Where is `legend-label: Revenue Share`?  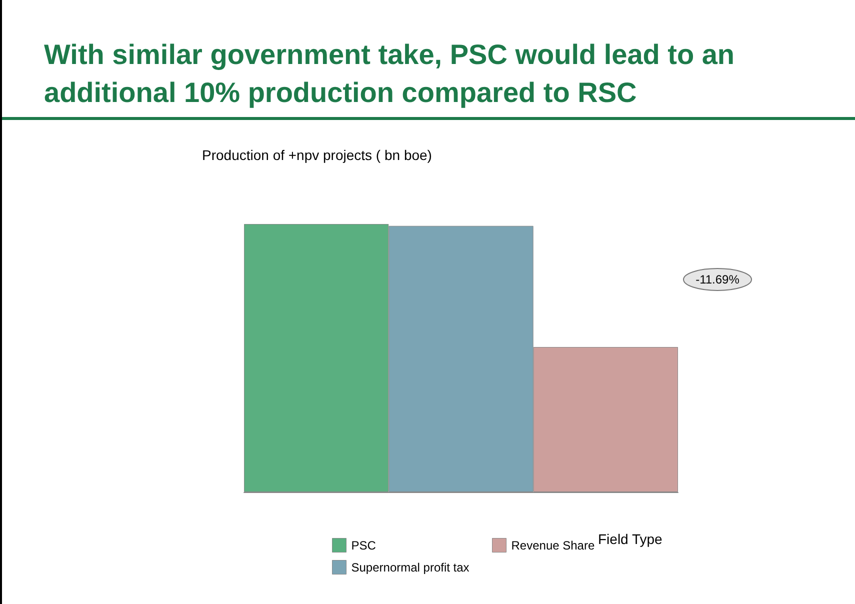
legend-label: Revenue Share is located at coordinates (553, 545).